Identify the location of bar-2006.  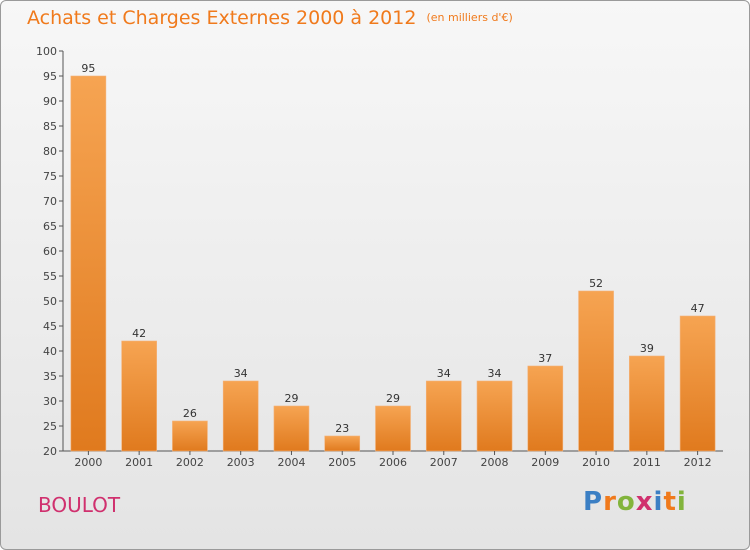
(393, 428).